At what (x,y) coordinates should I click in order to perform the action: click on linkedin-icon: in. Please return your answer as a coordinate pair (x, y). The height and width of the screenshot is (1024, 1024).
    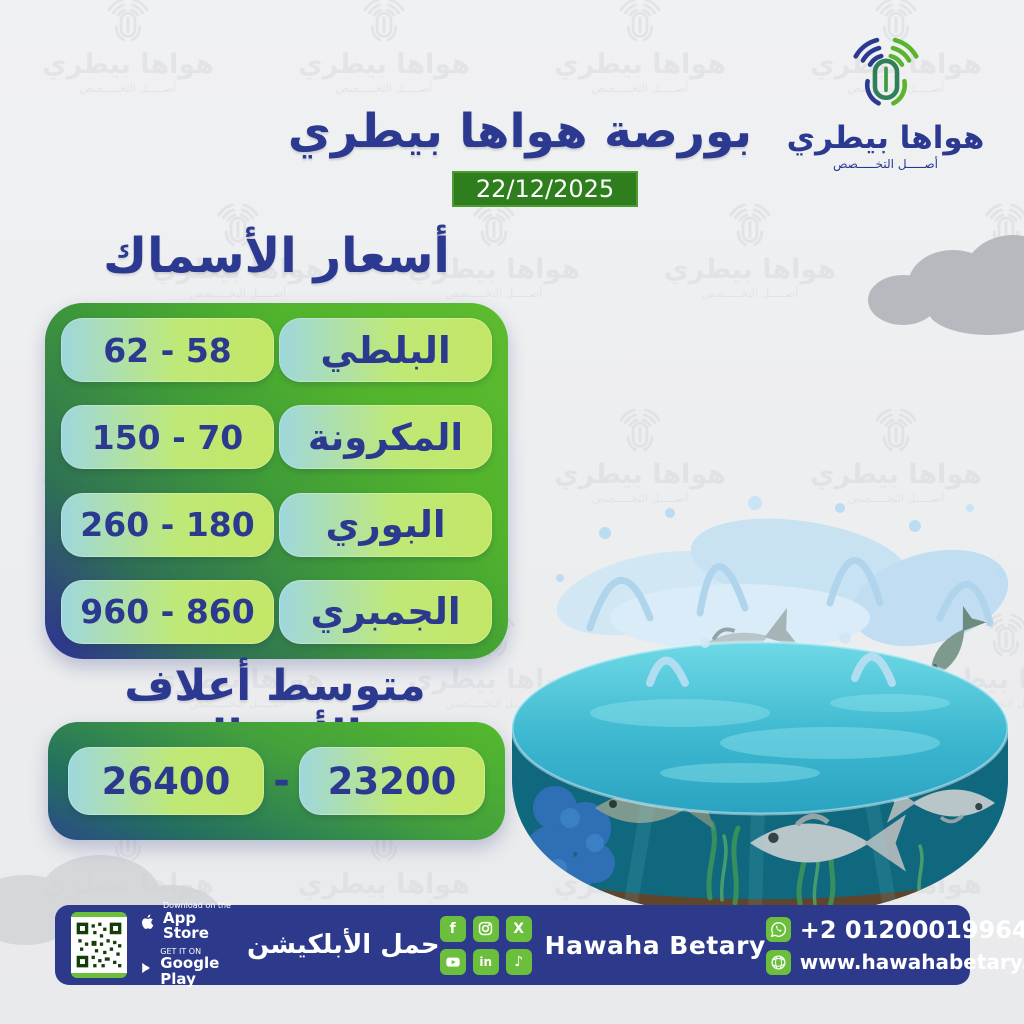
    Looking at the image, I should click on (485, 961).